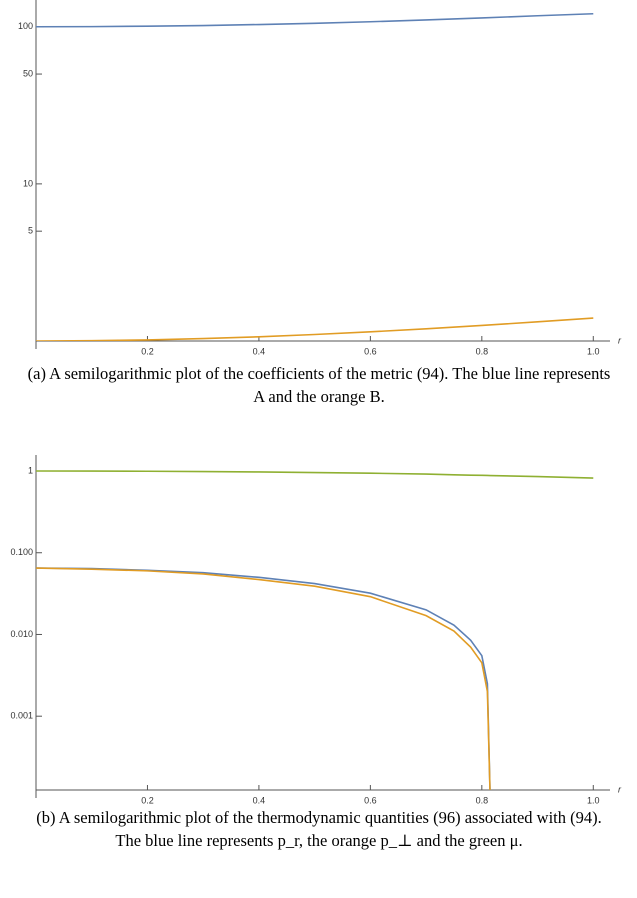 This screenshot has height=898, width=637. What do you see at coordinates (25, 26) in the screenshot?
I see `y-tick-label: 100` at bounding box center [25, 26].